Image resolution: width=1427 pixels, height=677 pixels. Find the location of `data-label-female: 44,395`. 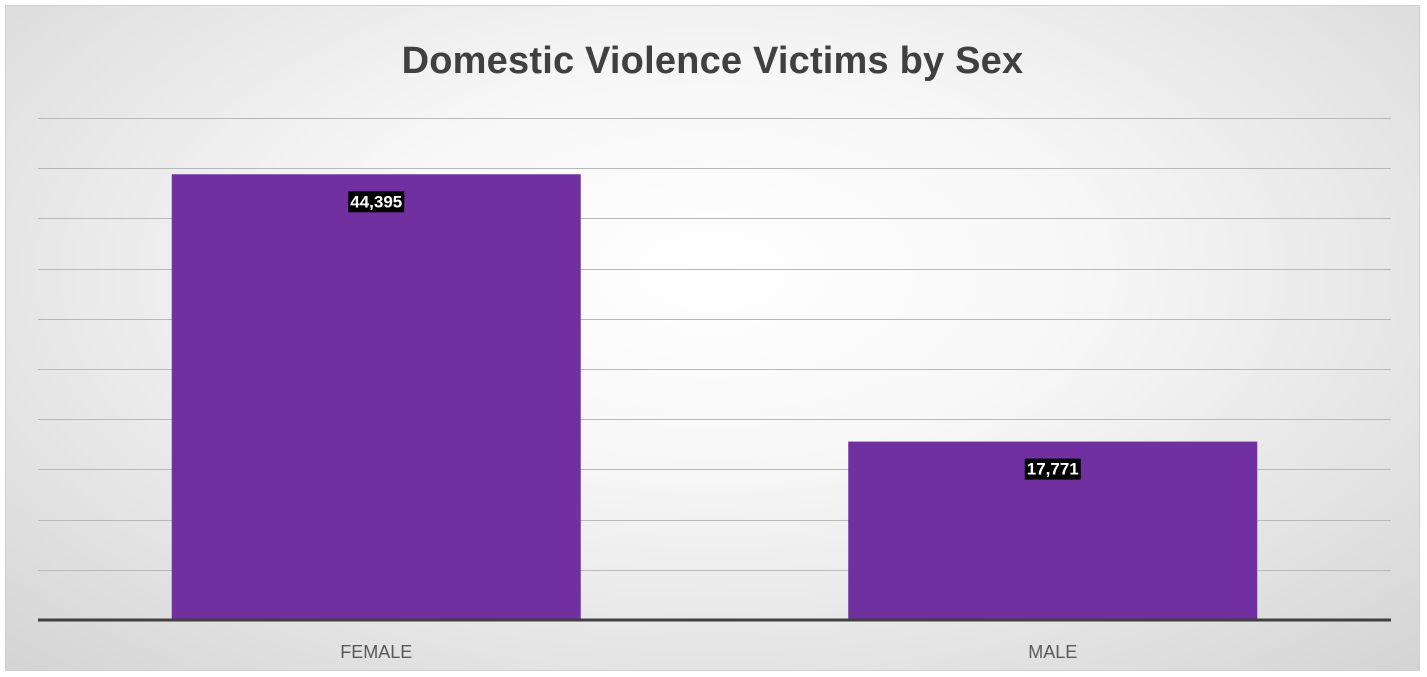

data-label-female: 44,395 is located at coordinates (376, 202).